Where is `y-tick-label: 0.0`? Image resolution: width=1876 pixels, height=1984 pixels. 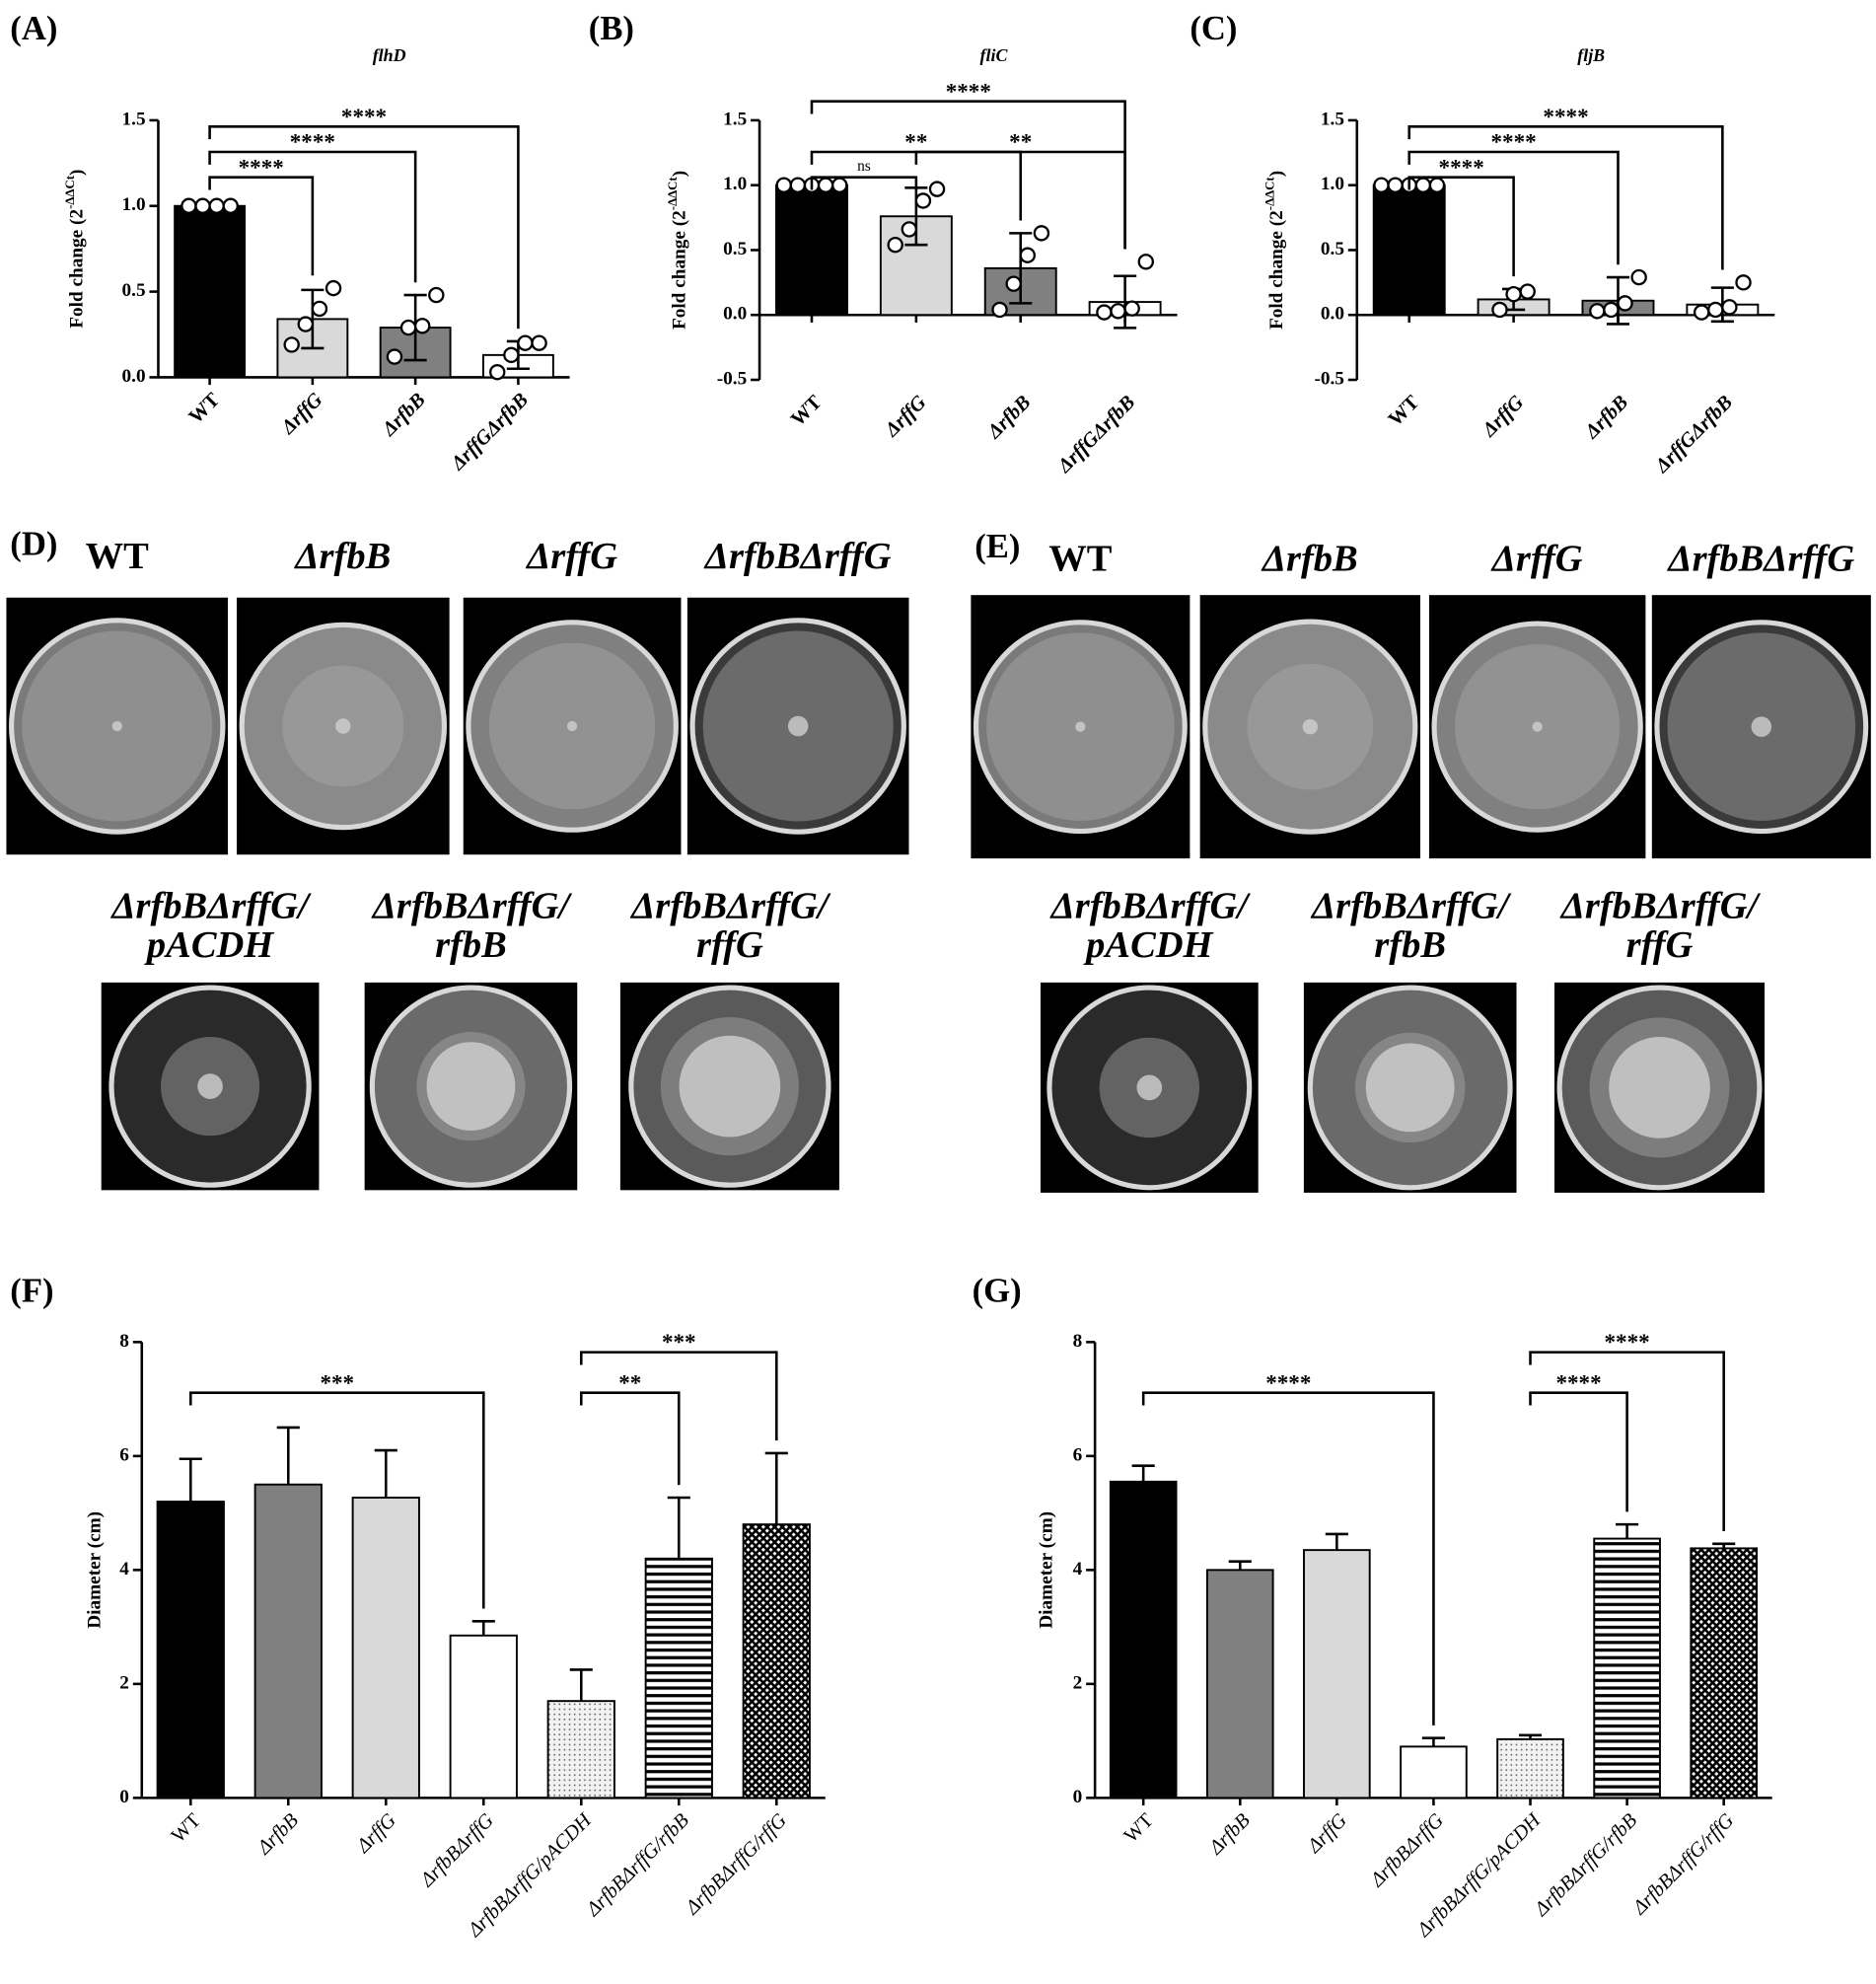 y-tick-label: 0.0 is located at coordinates (735, 315).